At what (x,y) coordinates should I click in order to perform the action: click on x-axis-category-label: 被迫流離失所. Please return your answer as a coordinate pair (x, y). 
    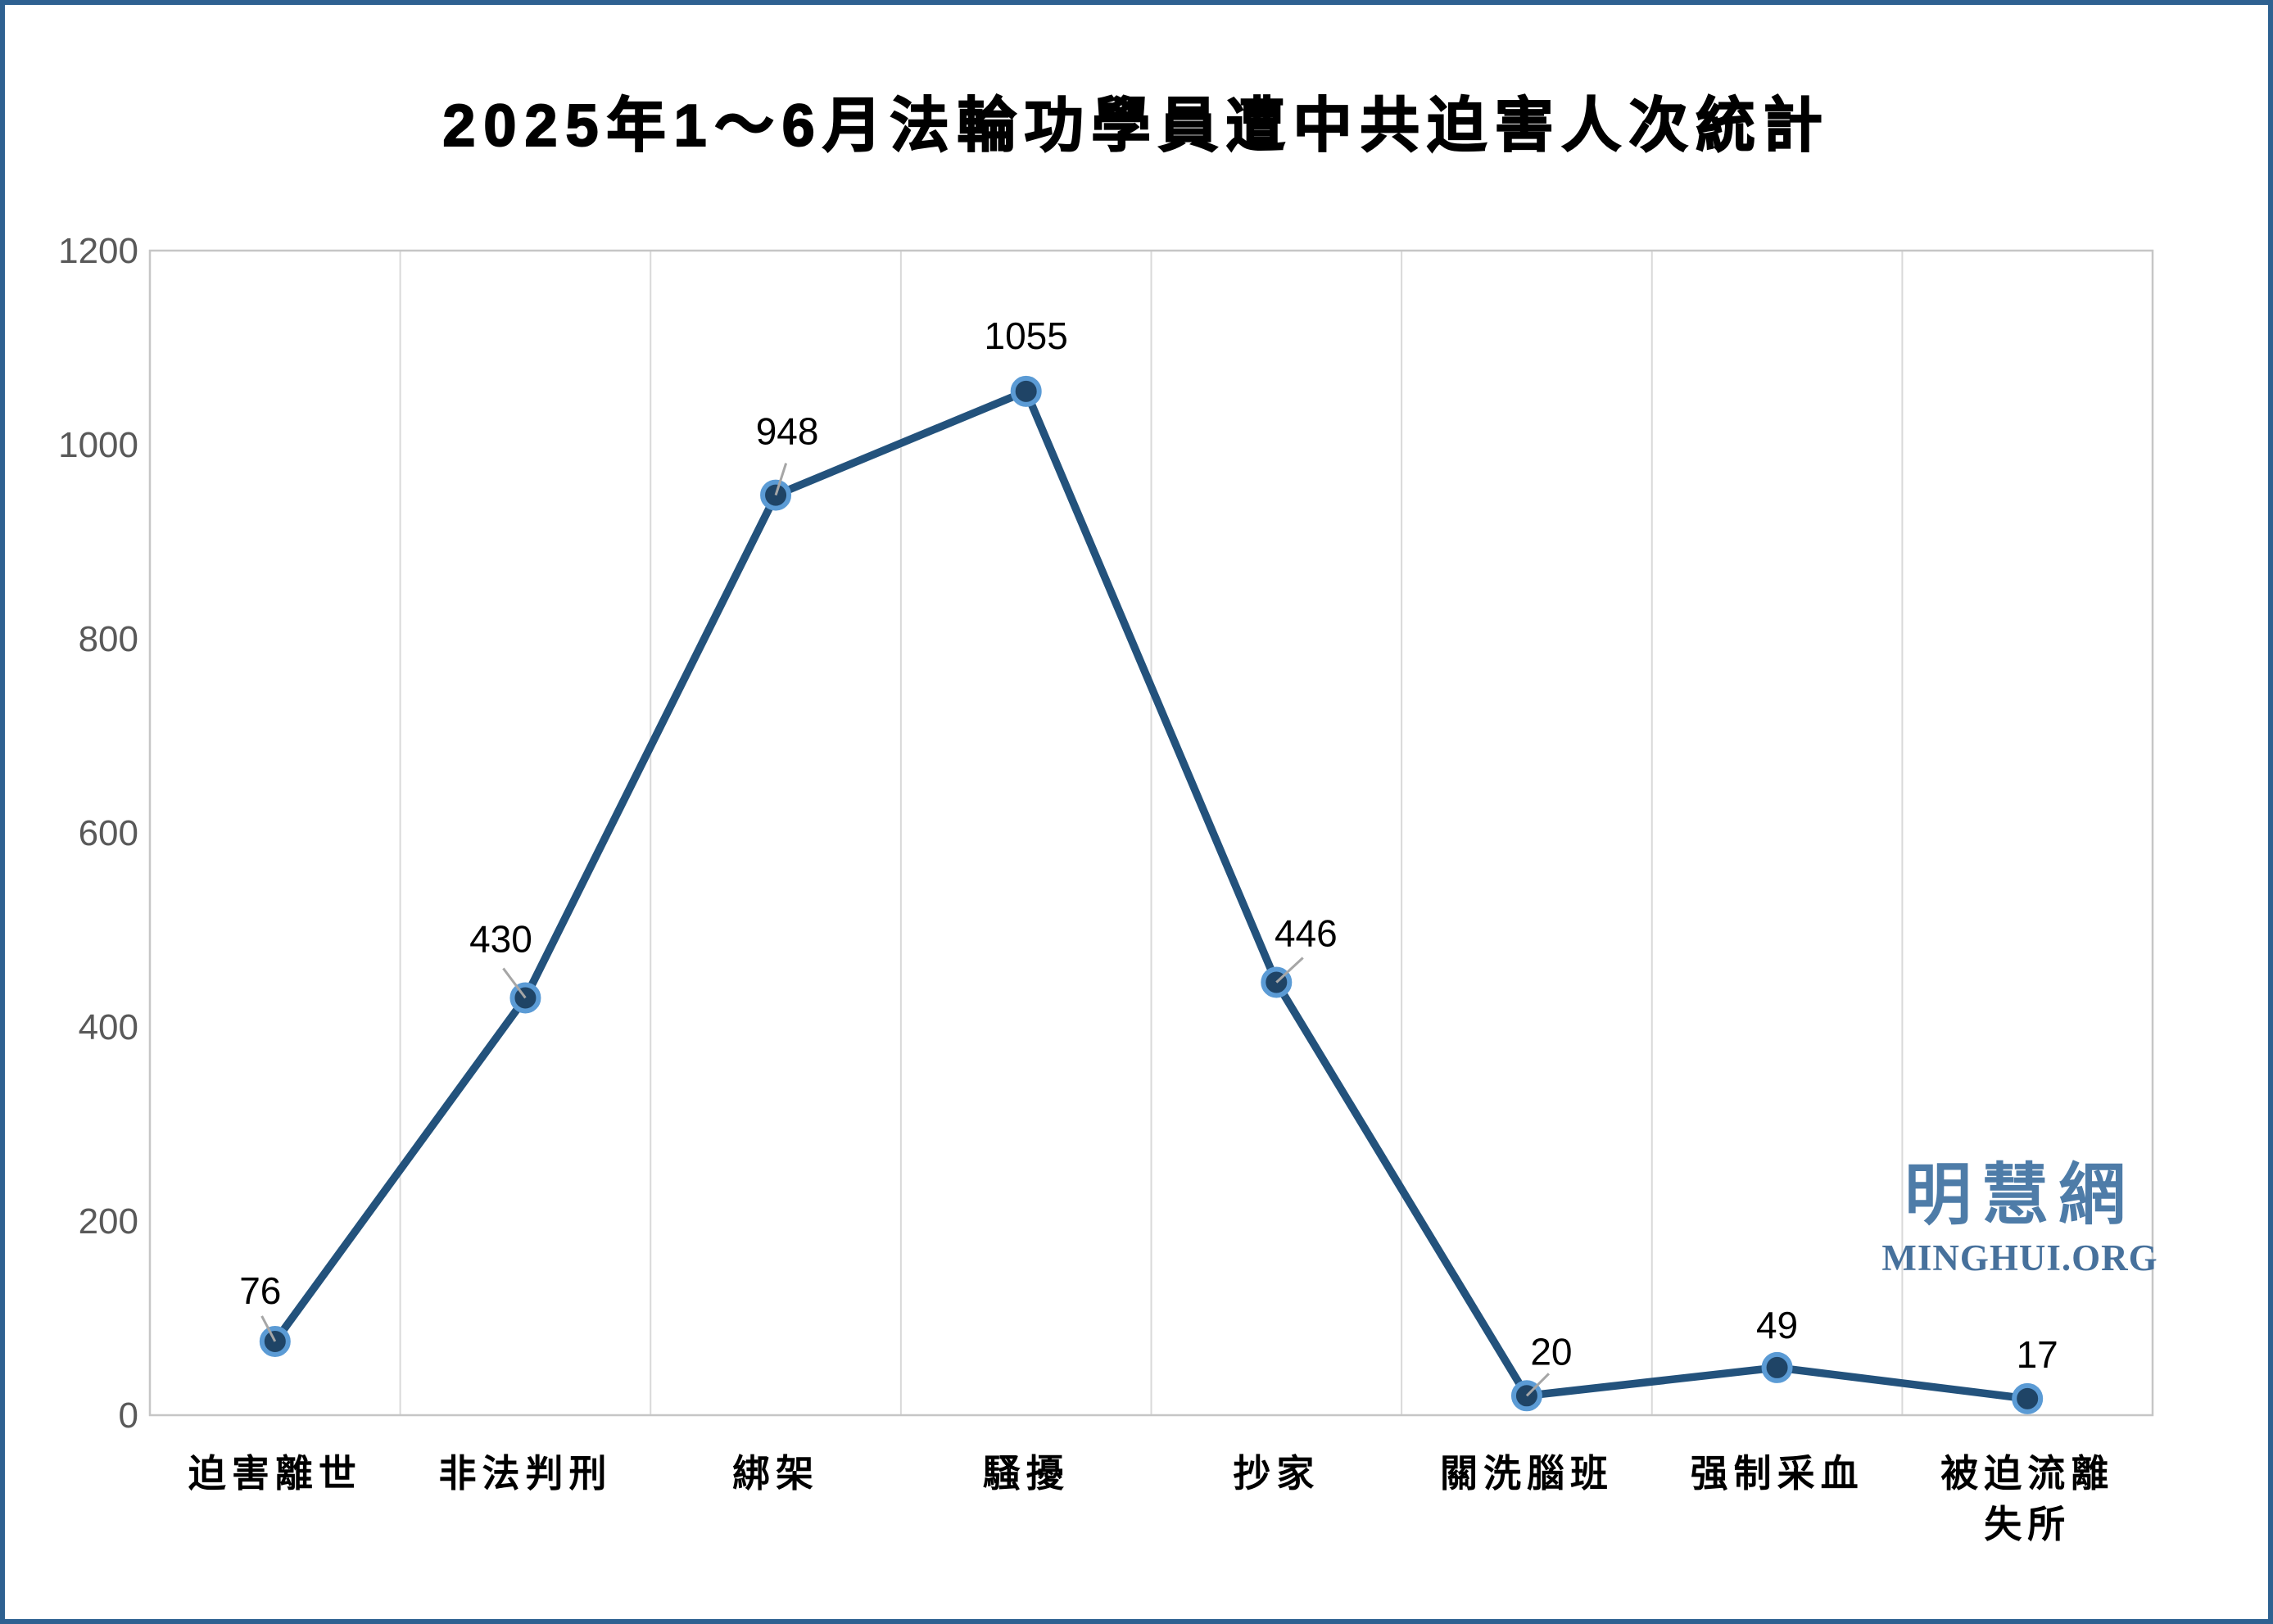
    Looking at the image, I should click on (2027, 1498).